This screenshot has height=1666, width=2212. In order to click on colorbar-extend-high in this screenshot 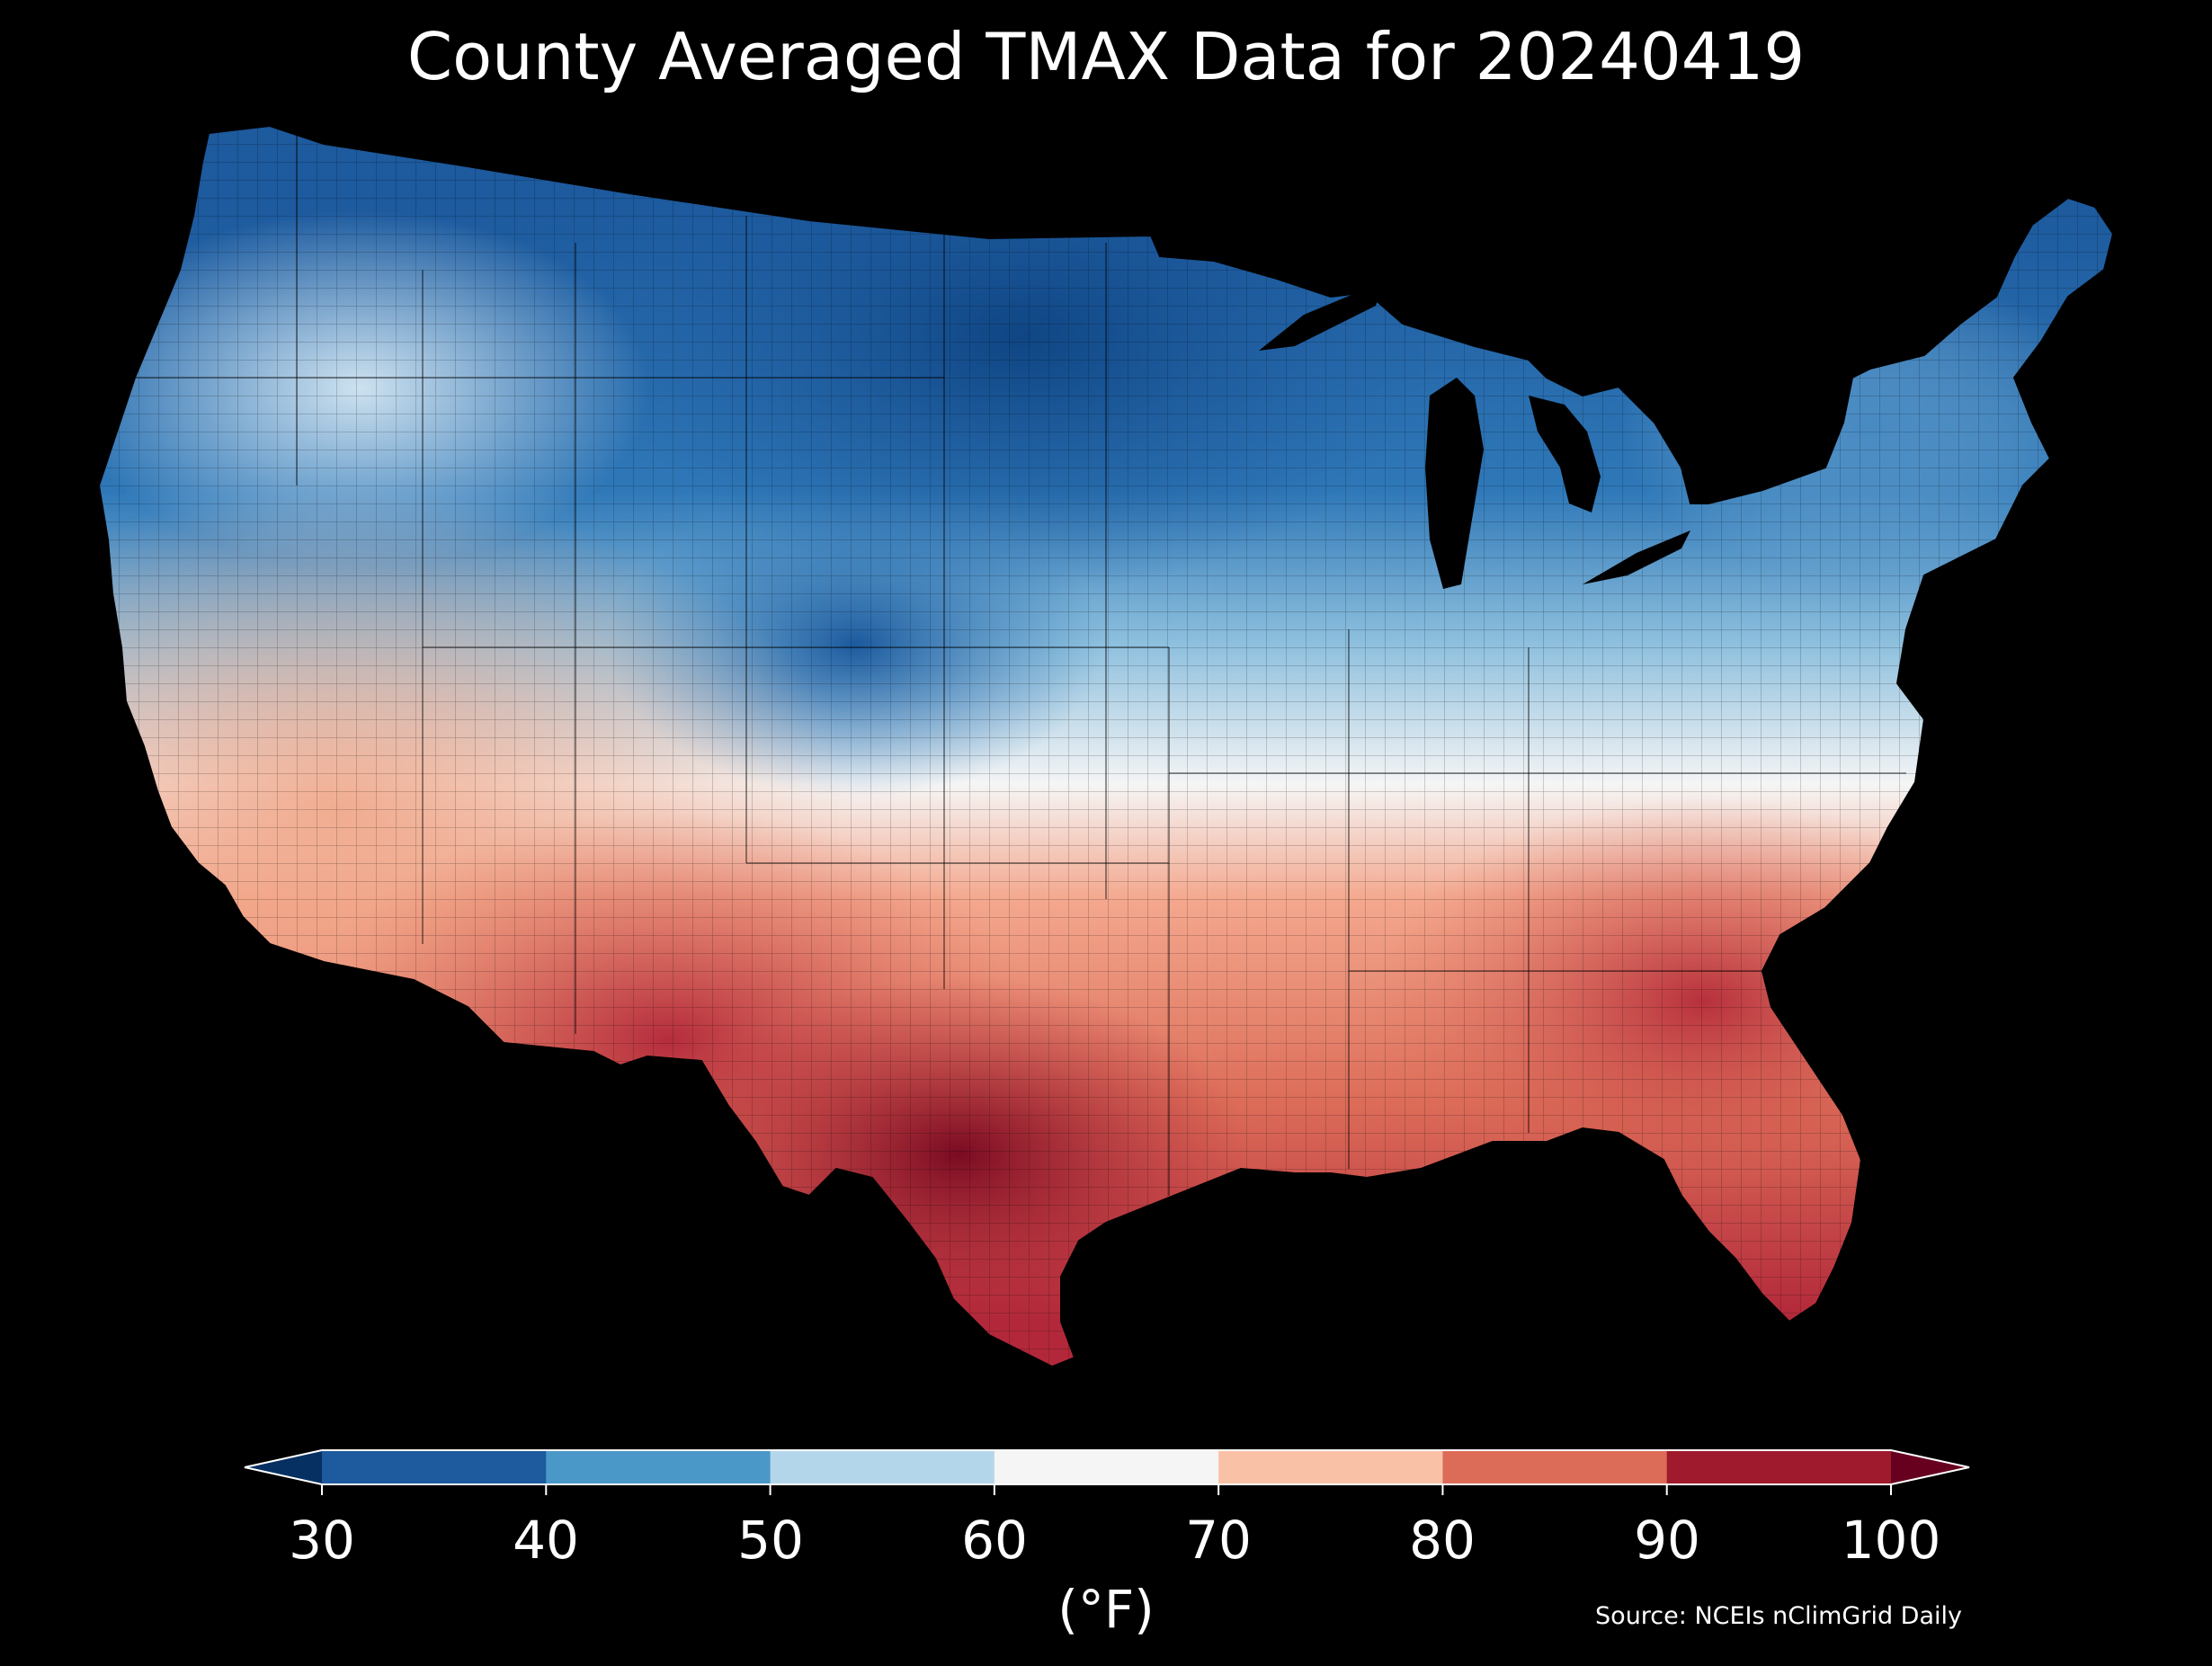, I will do `click(1930, 1467)`.